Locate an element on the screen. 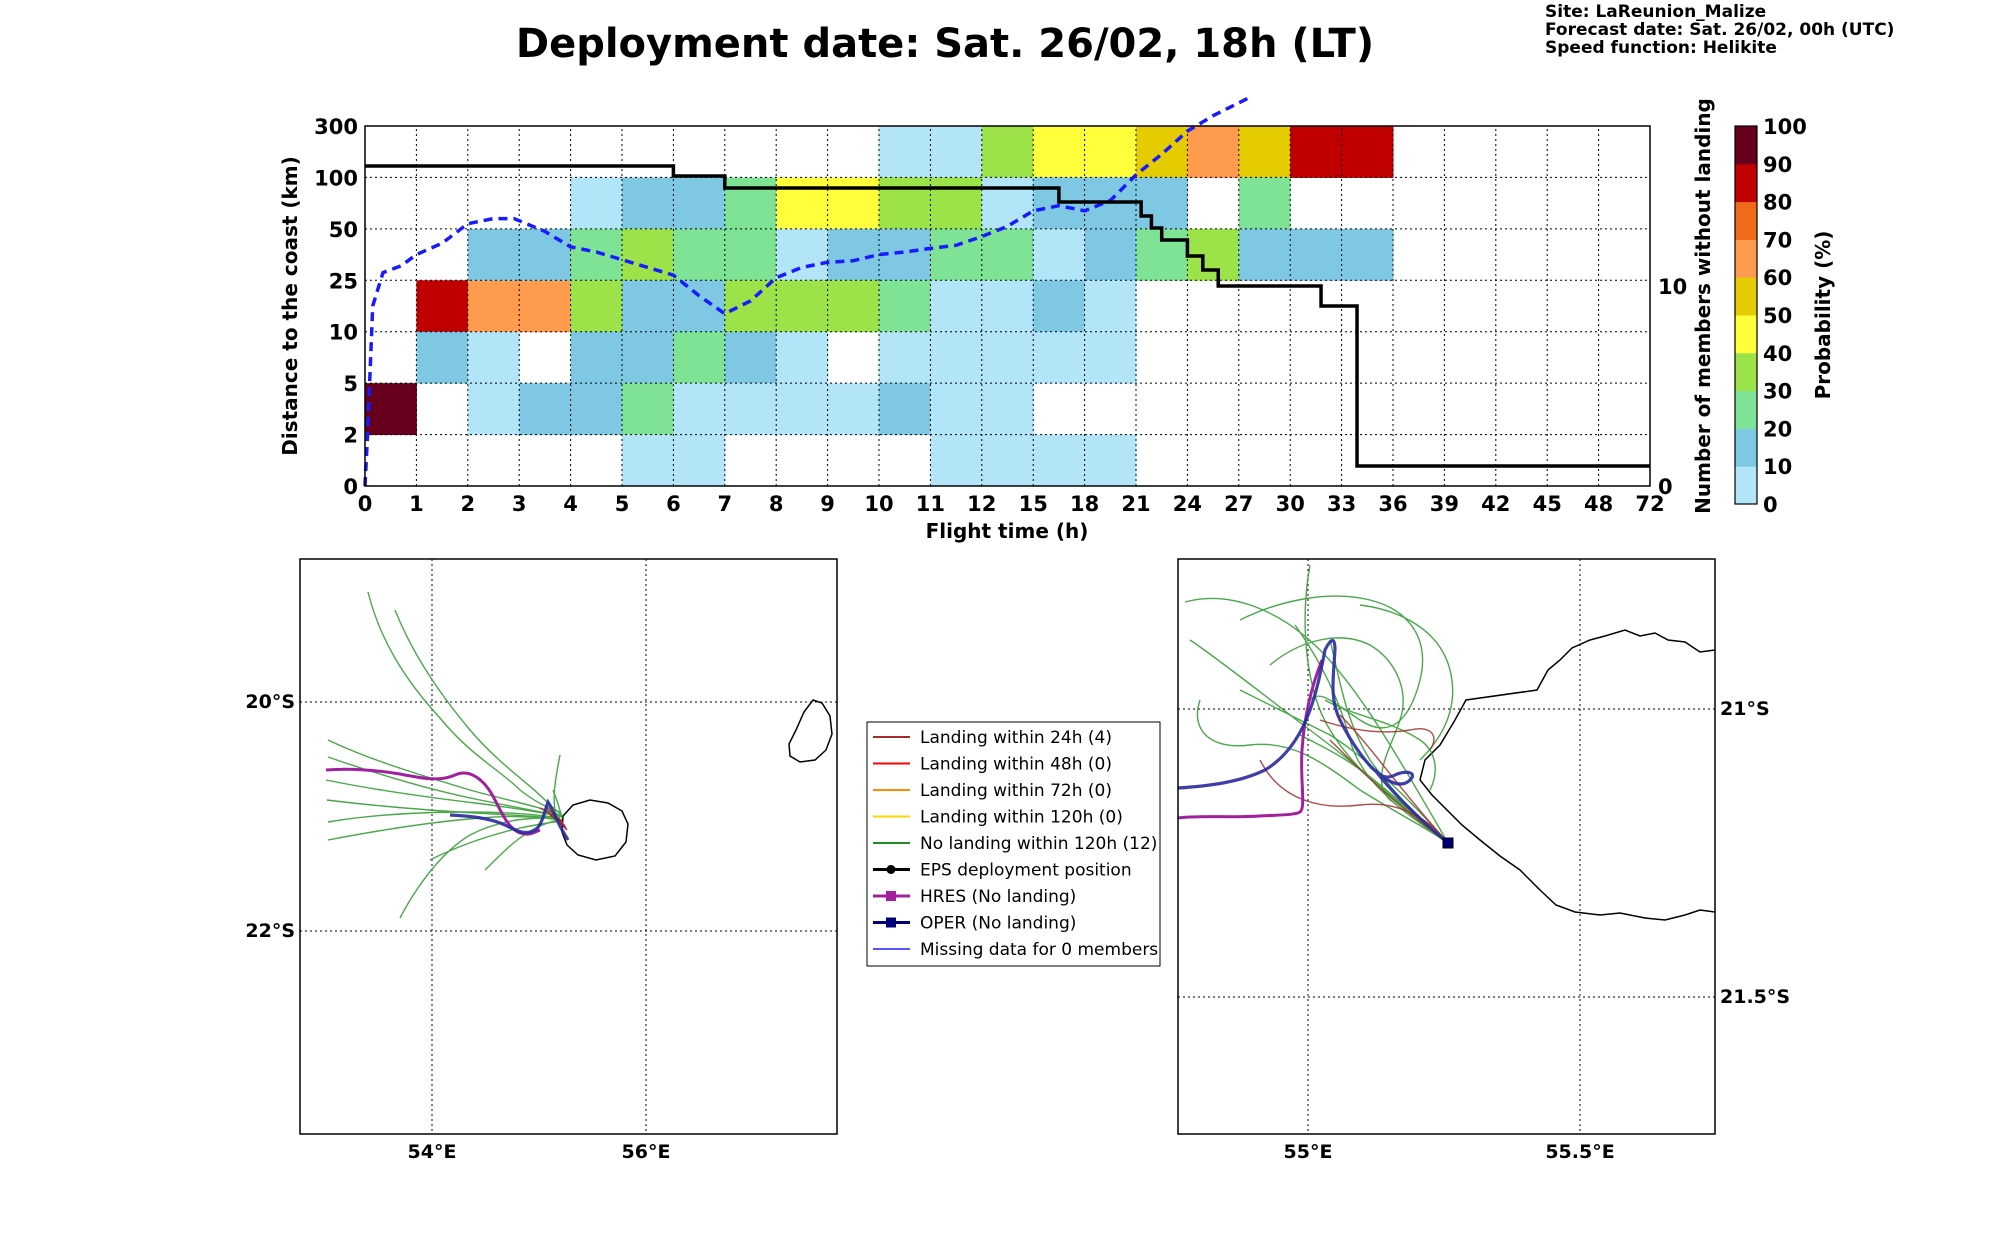  x-tick-label: 9 is located at coordinates (827, 504).